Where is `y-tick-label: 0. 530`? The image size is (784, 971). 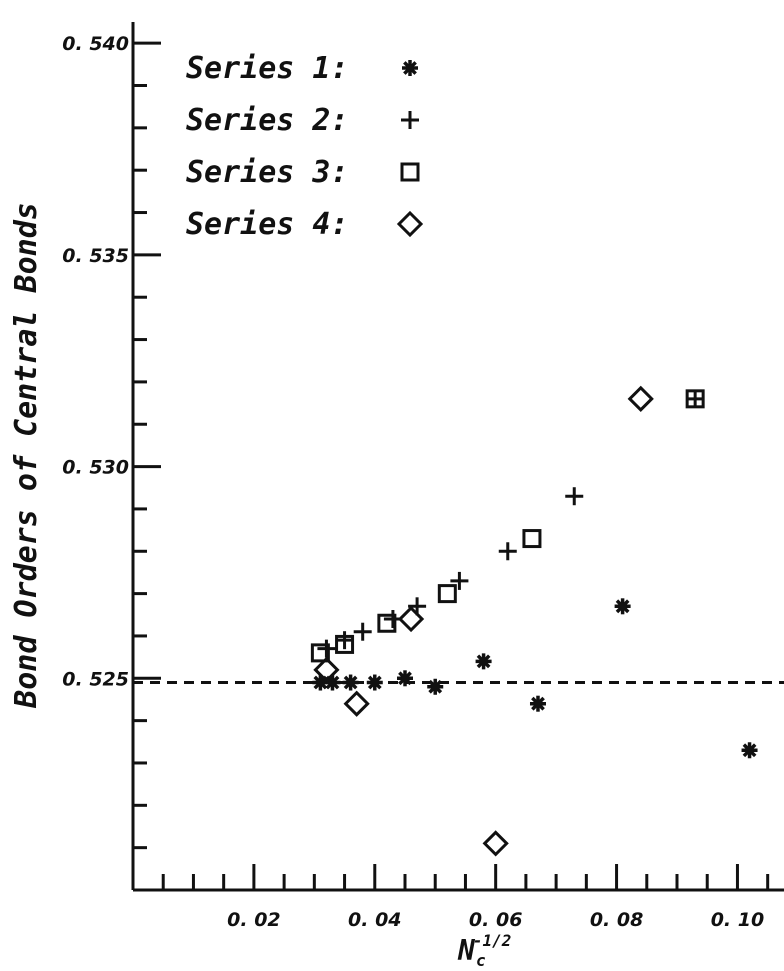 y-tick-label: 0. 530 is located at coordinates (95, 468).